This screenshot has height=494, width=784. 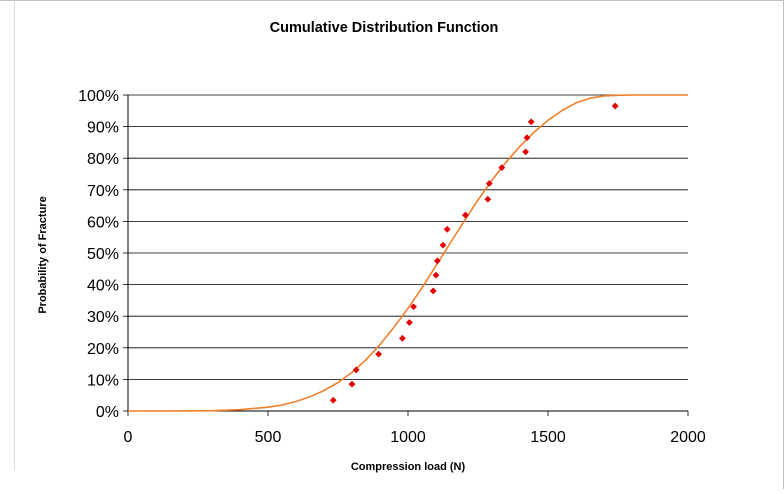 What do you see at coordinates (103, 128) in the screenshot?
I see `y-tick-label: 90%` at bounding box center [103, 128].